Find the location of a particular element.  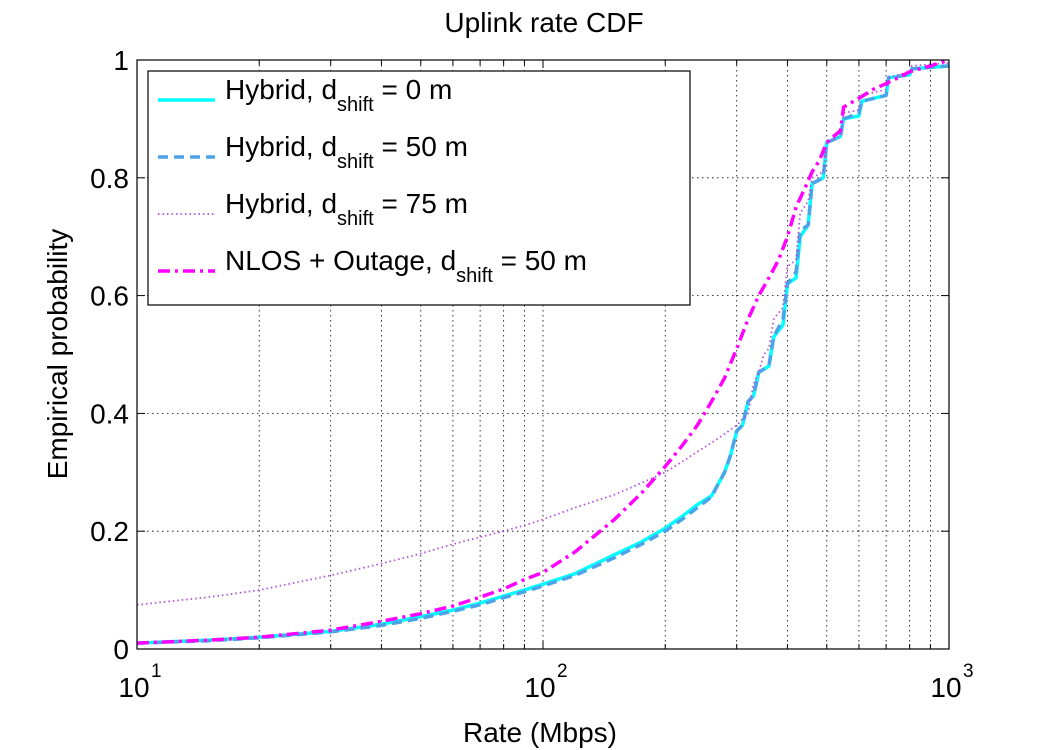

legend-label-1: Hybrid, dshift = 0 m is located at coordinates (338, 95).